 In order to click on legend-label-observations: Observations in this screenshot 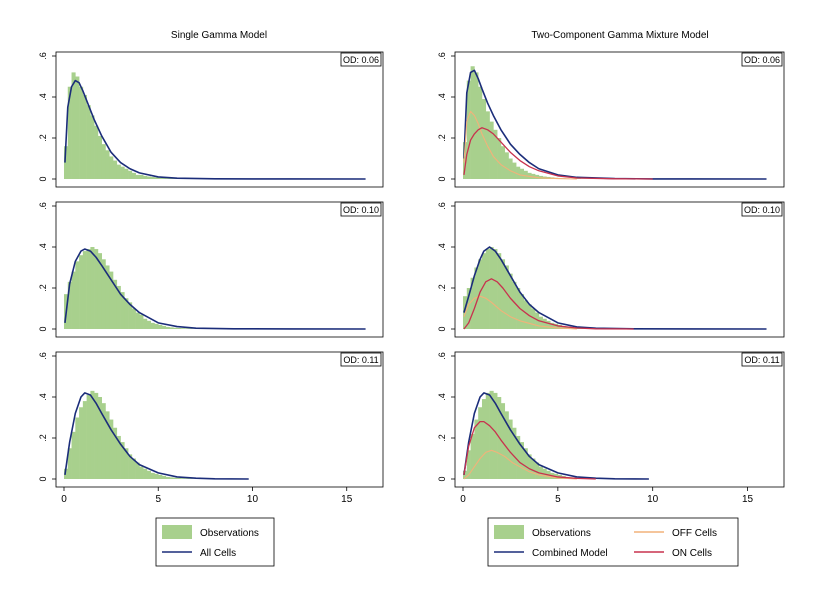, I will do `click(561, 533)`.